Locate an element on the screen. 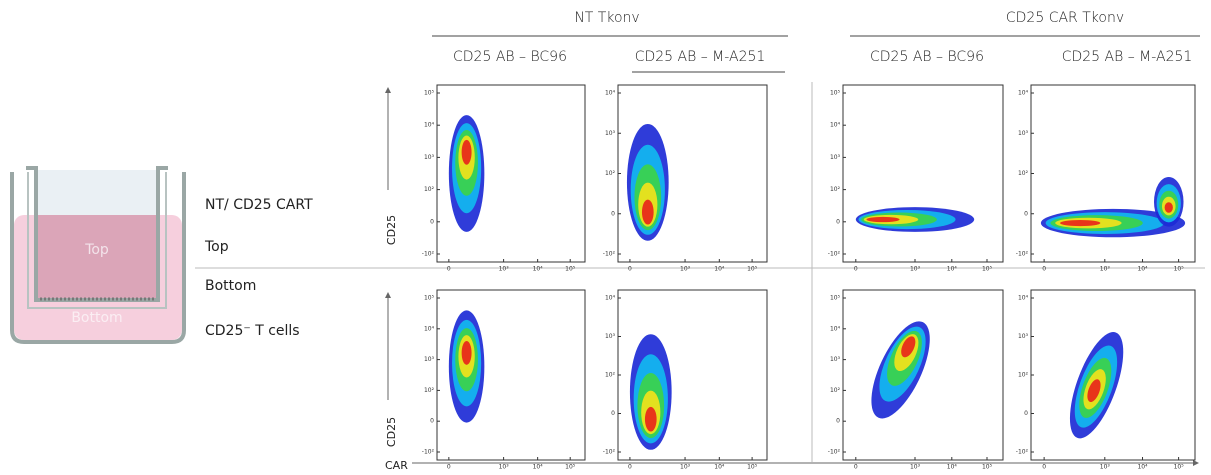  plot-frame is located at coordinates (923, 375).